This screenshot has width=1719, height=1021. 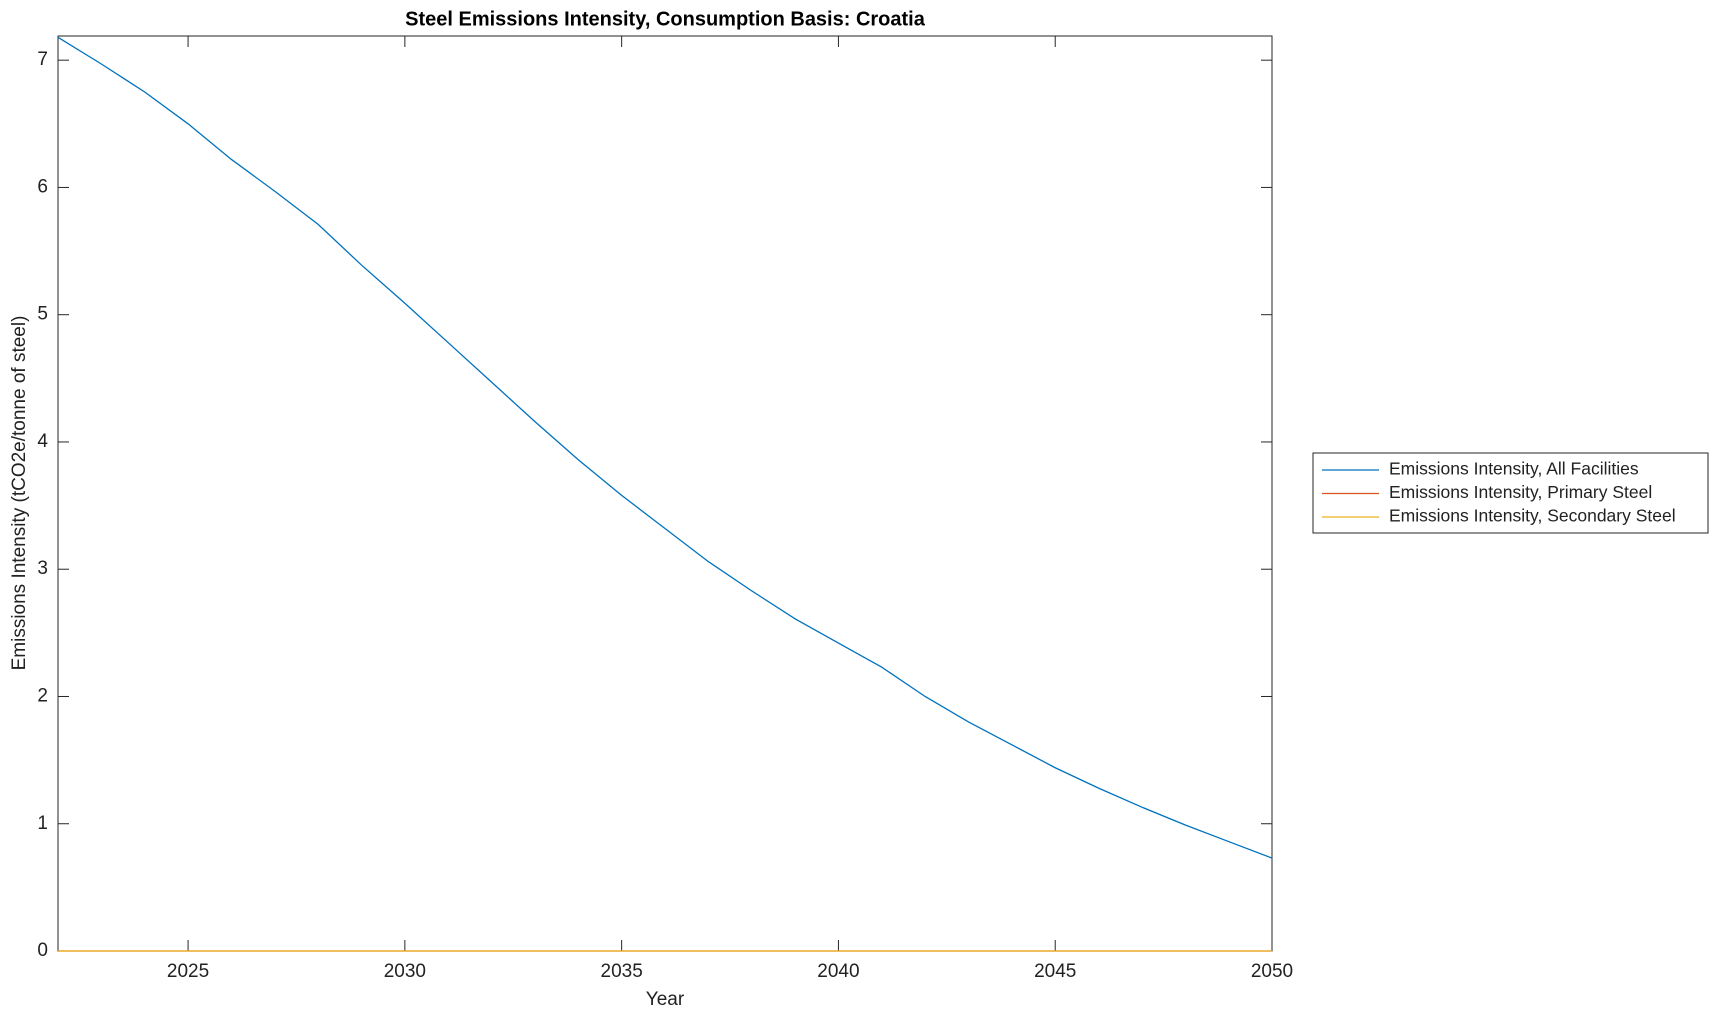 What do you see at coordinates (42, 59) in the screenshot?
I see `y-tick-label: 7` at bounding box center [42, 59].